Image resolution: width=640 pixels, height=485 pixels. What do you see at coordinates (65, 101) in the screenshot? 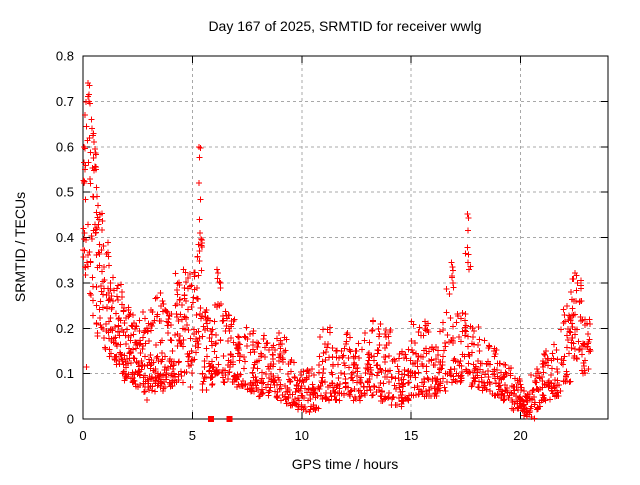
I see `y-tick-label: 0.7` at bounding box center [65, 101].